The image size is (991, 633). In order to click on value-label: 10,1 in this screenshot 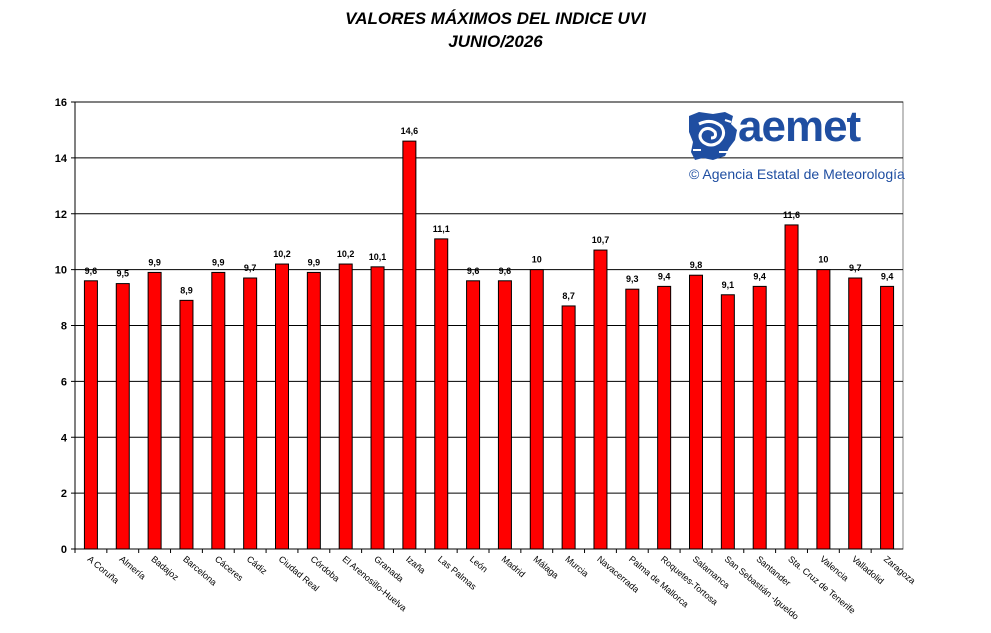, I will do `click(378, 257)`.